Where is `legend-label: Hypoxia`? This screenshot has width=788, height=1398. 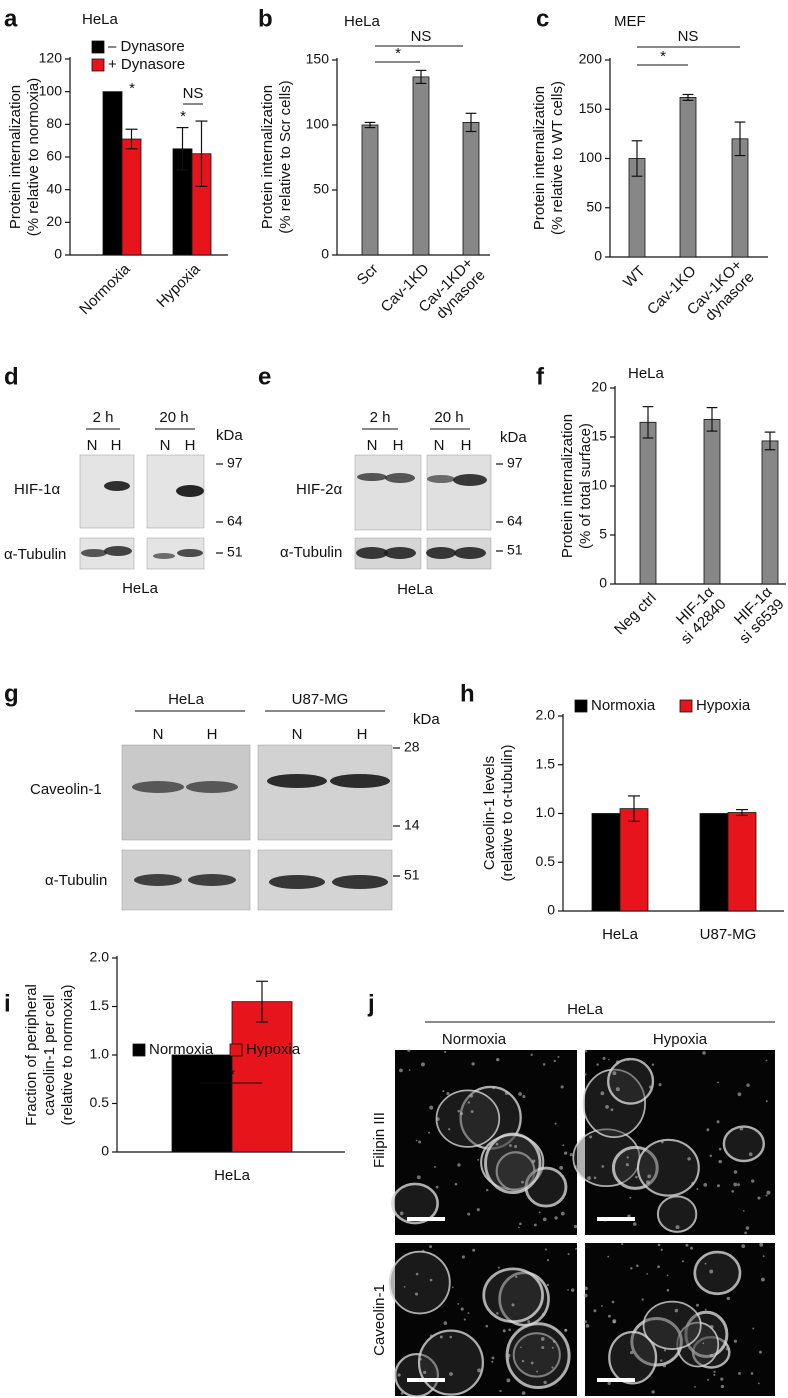 legend-label: Hypoxia is located at coordinates (723, 705).